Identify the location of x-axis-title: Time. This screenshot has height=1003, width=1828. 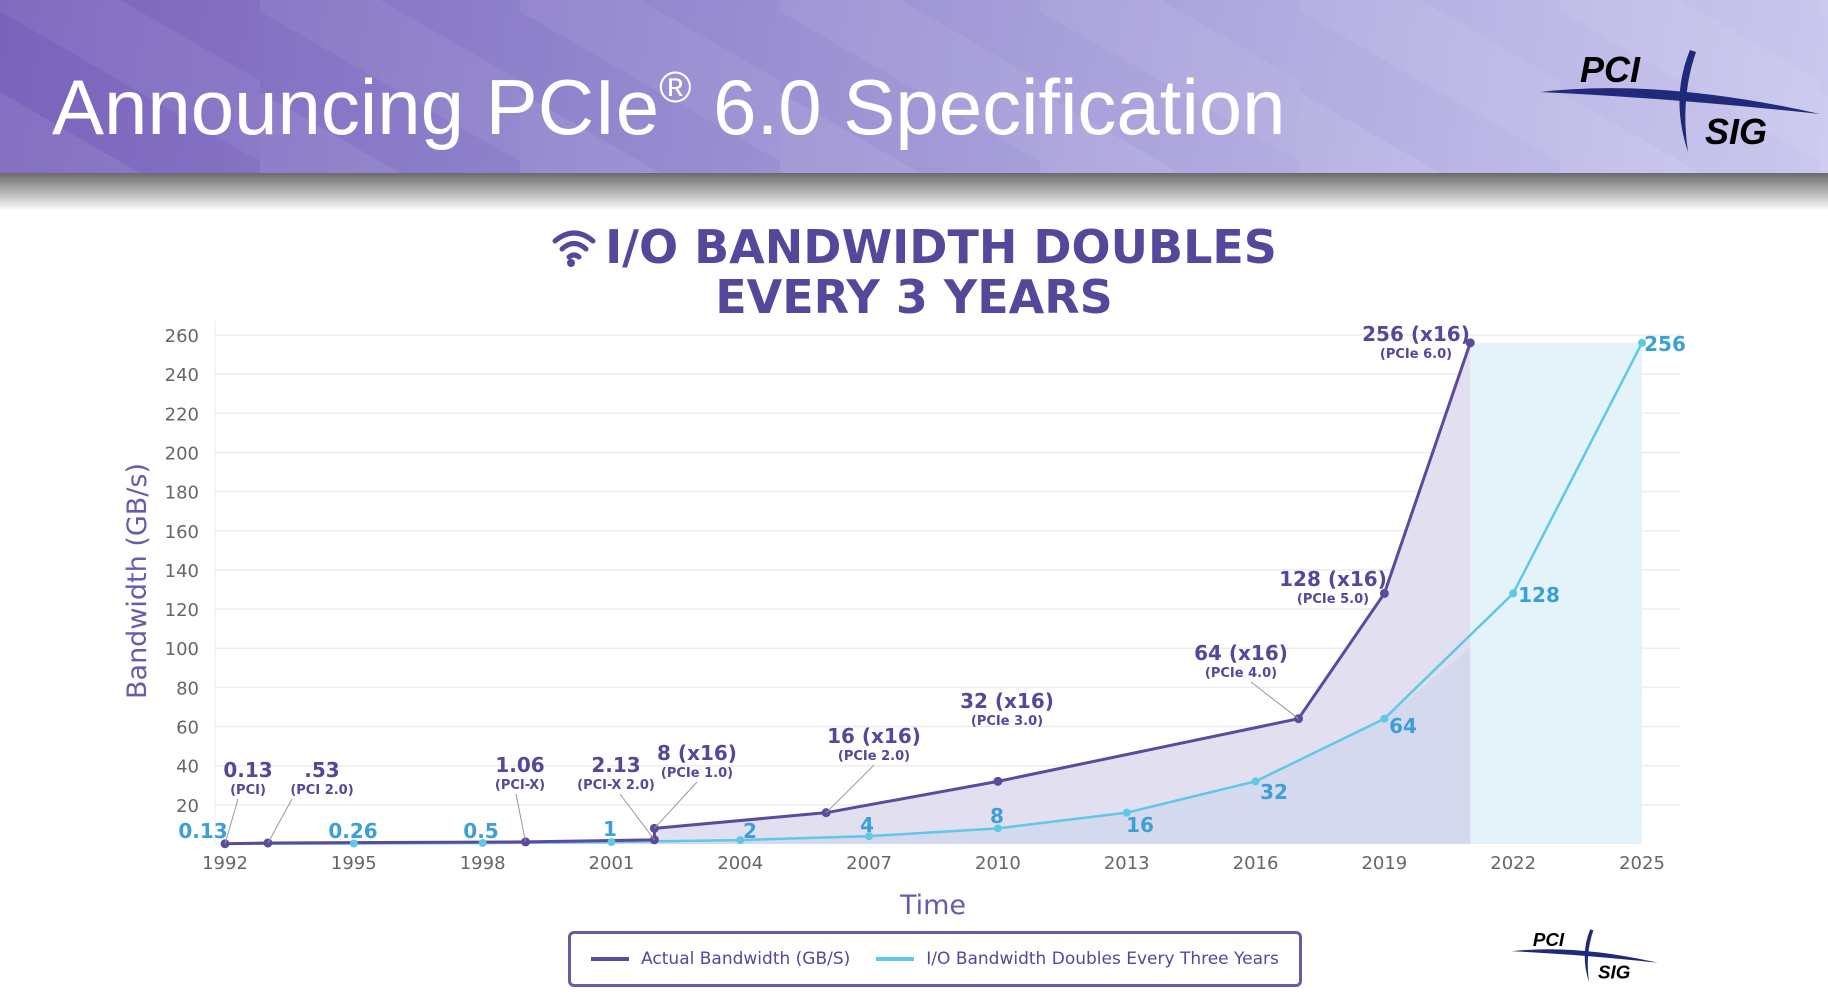
(932, 905).